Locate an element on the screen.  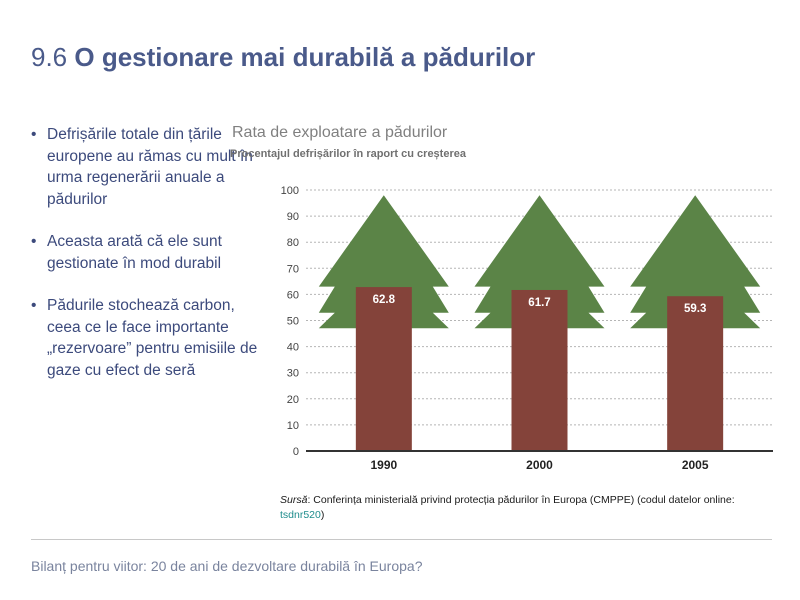
y-tick-label: 50 is located at coordinates (293, 322).